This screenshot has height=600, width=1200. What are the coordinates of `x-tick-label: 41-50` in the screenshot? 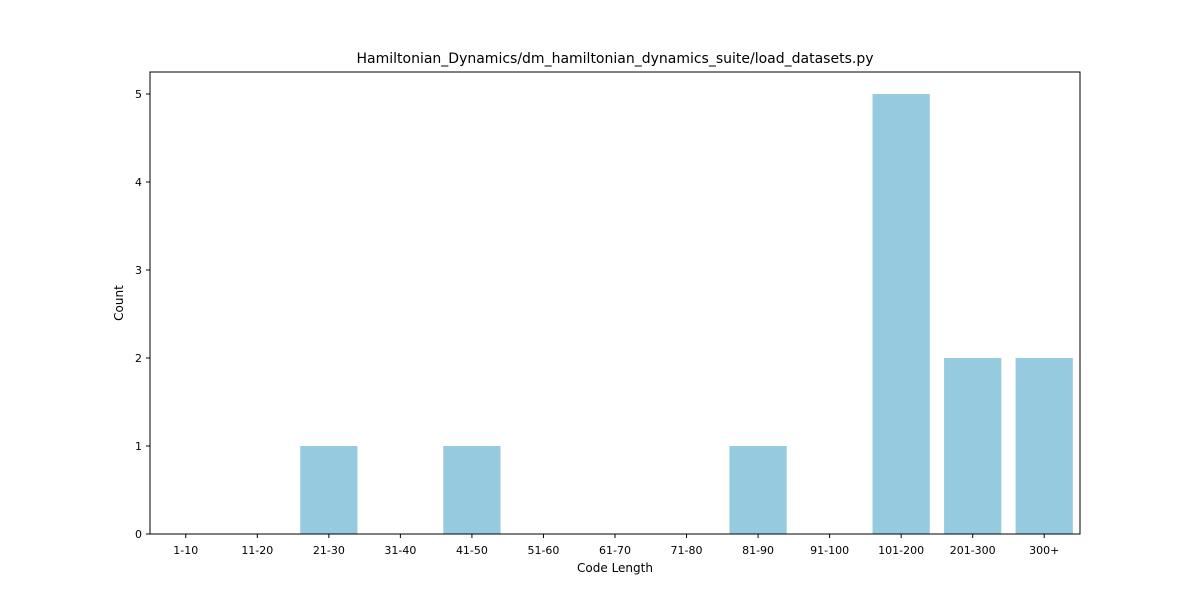 It's located at (472, 550).